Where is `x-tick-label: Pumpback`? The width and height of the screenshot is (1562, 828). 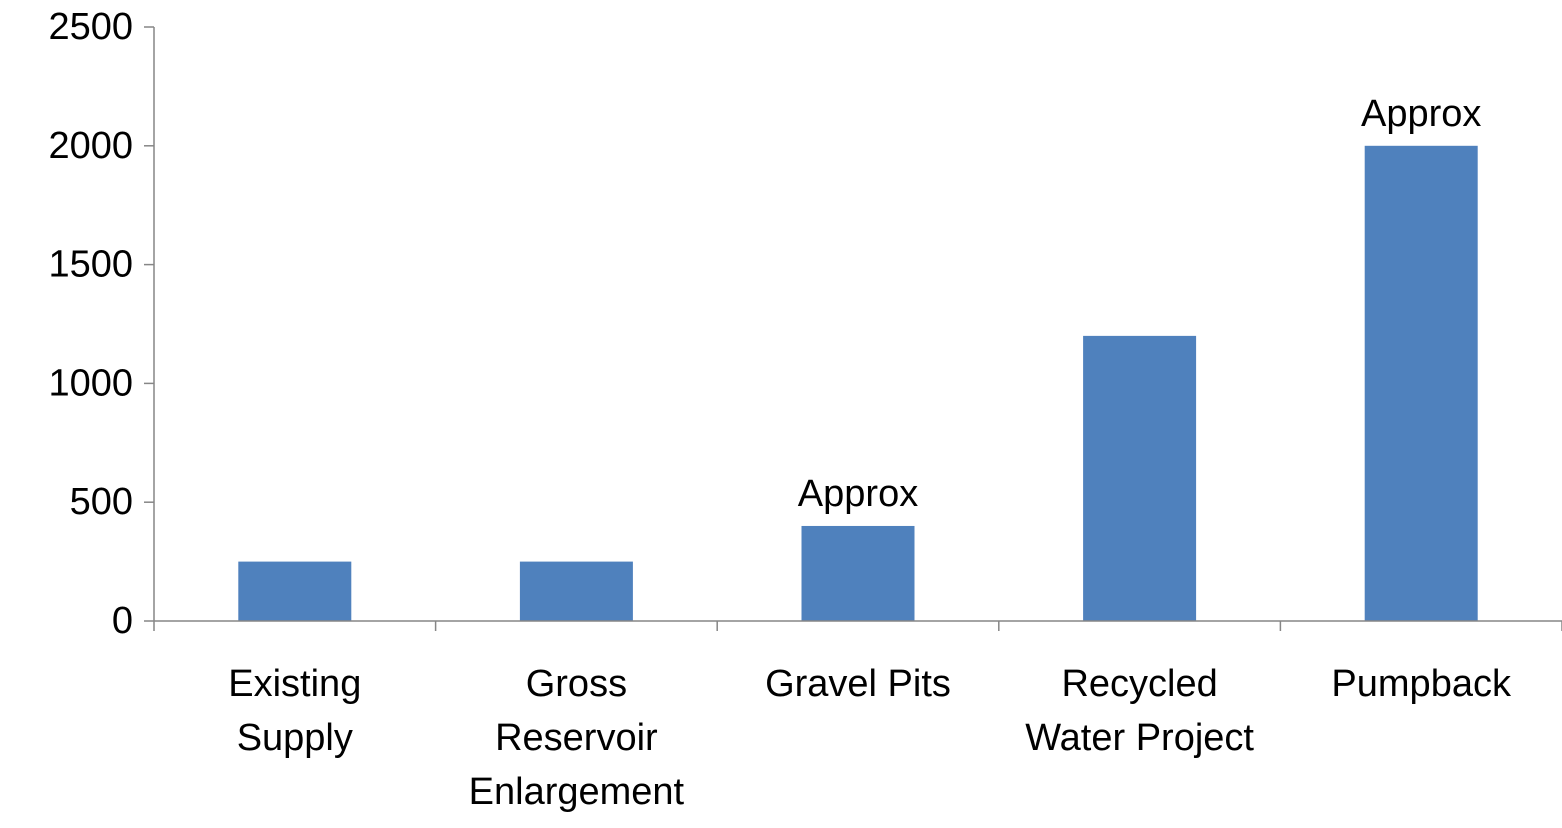
x-tick-label: Pumpback is located at coordinates (1421, 684).